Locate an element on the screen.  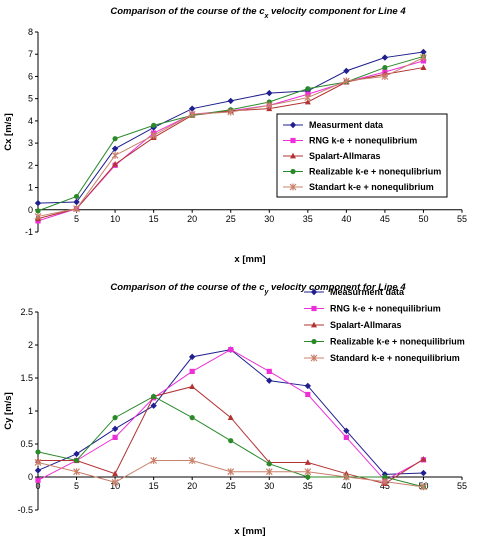
y-tick-label: 4 is located at coordinates (30, 121).